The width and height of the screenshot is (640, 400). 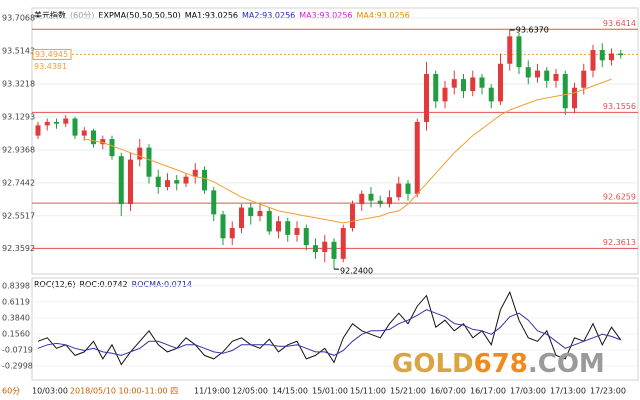 I want to click on x-tick-label: 10/03:00, so click(x=50, y=391).